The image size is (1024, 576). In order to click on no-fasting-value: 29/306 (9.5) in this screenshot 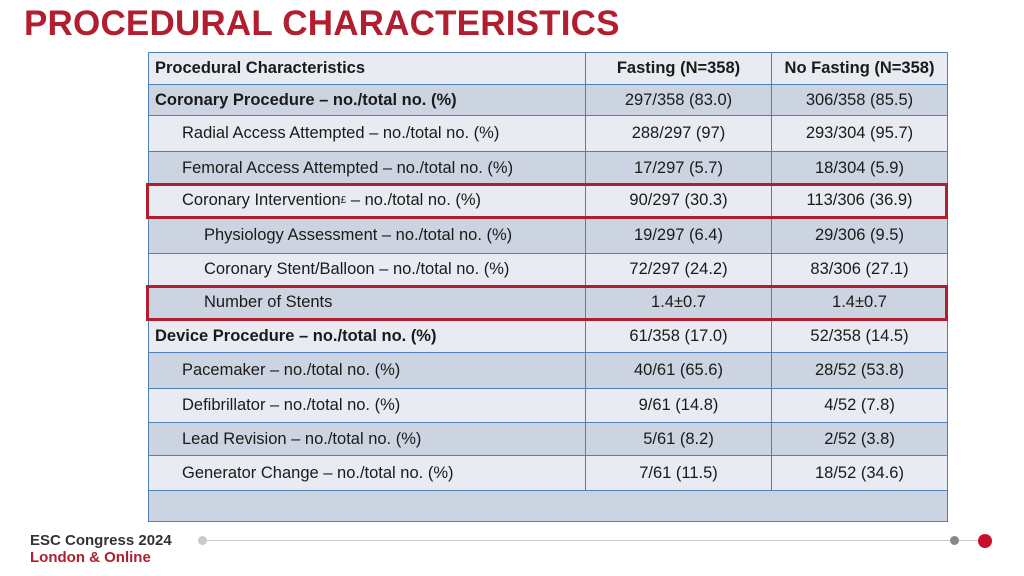, I will do `click(859, 235)`.